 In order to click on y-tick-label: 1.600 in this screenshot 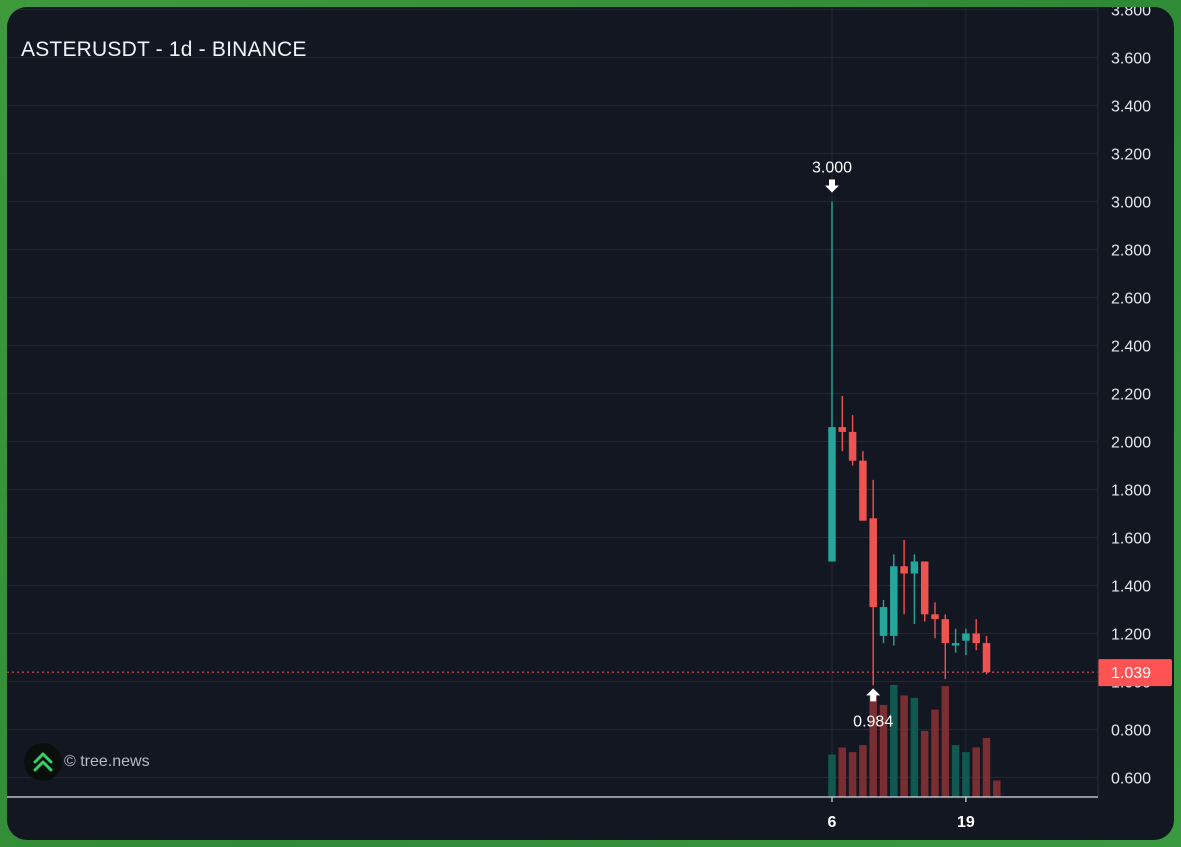, I will do `click(1131, 539)`.